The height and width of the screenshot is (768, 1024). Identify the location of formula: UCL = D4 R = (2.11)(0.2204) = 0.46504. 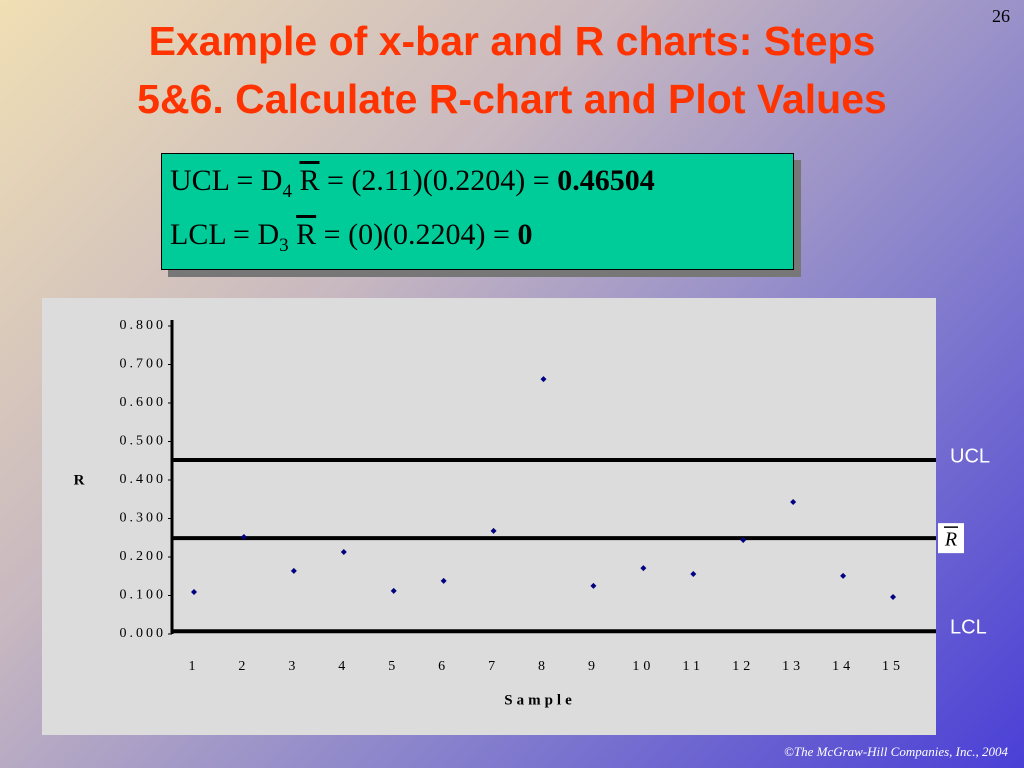
(412, 183).